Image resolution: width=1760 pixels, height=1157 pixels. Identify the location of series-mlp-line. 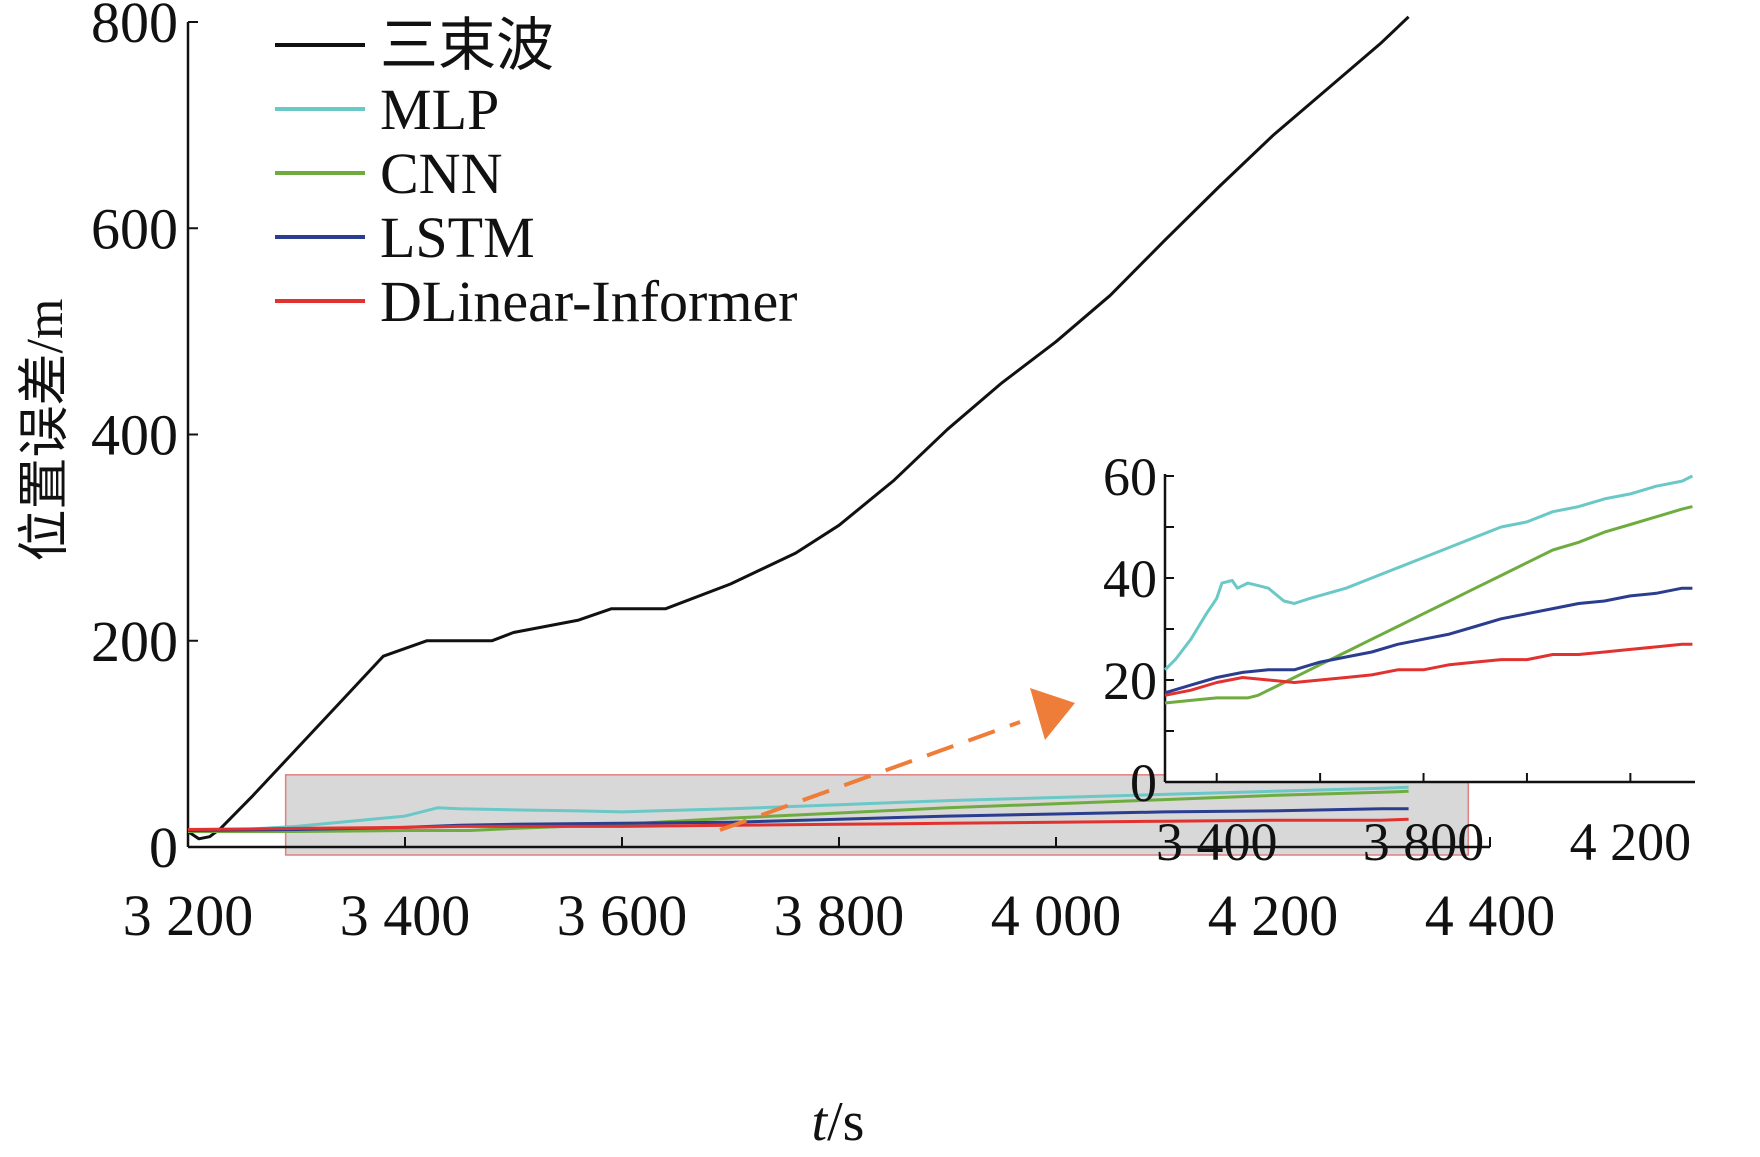
(798, 808).